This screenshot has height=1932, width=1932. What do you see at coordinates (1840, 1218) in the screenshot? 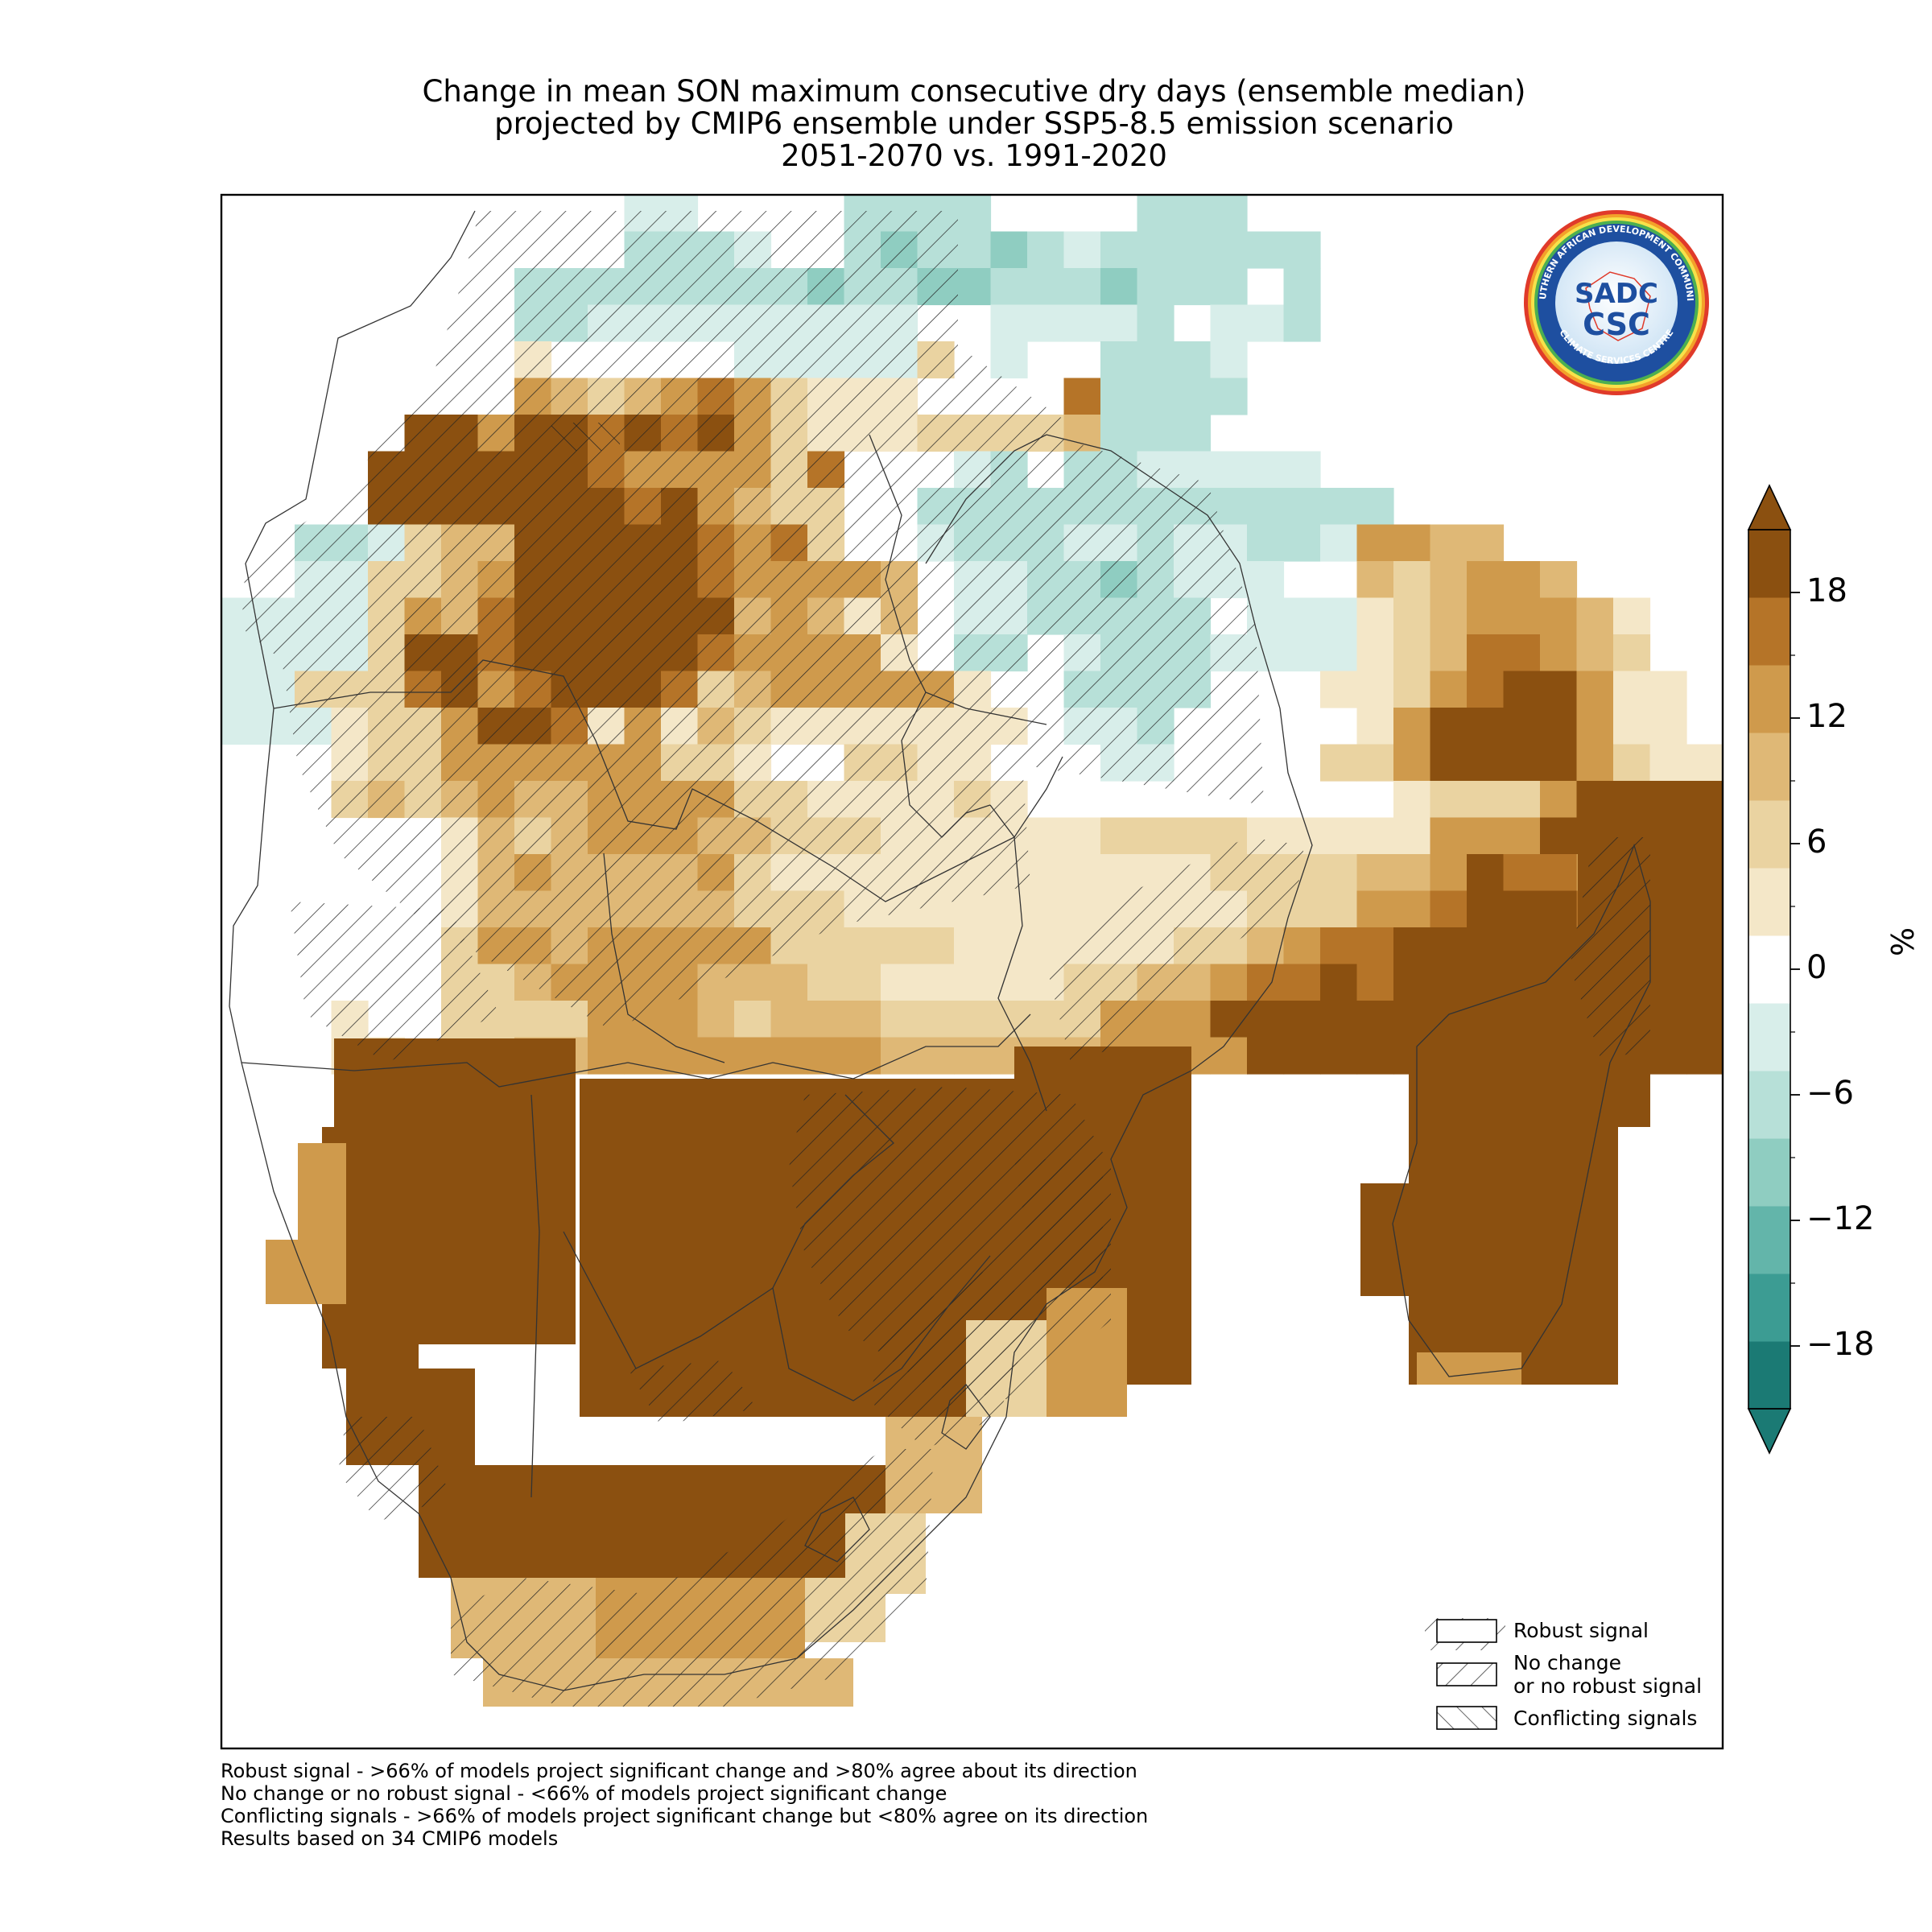
I see `colorbar-tick-label: −12` at bounding box center [1840, 1218].